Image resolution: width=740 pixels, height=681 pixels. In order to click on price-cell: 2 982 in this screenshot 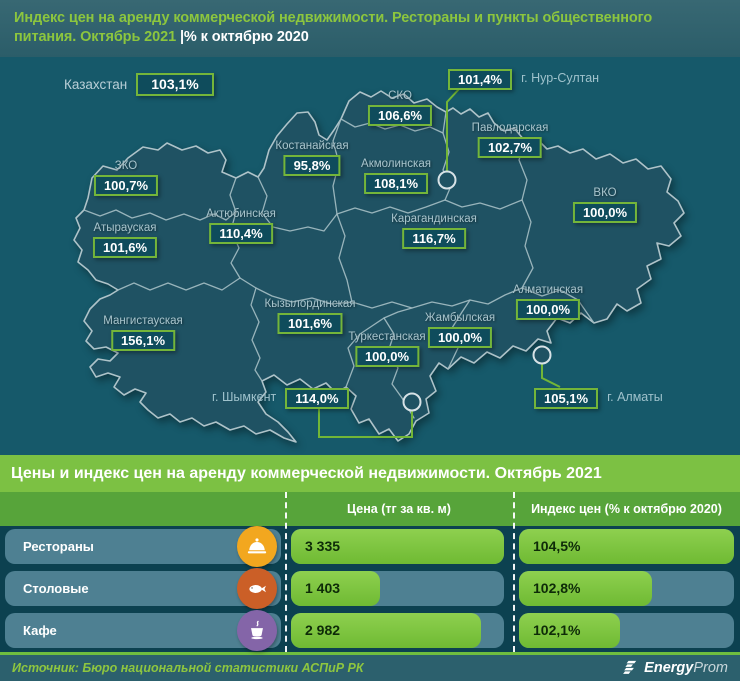, I will do `click(397, 630)`.